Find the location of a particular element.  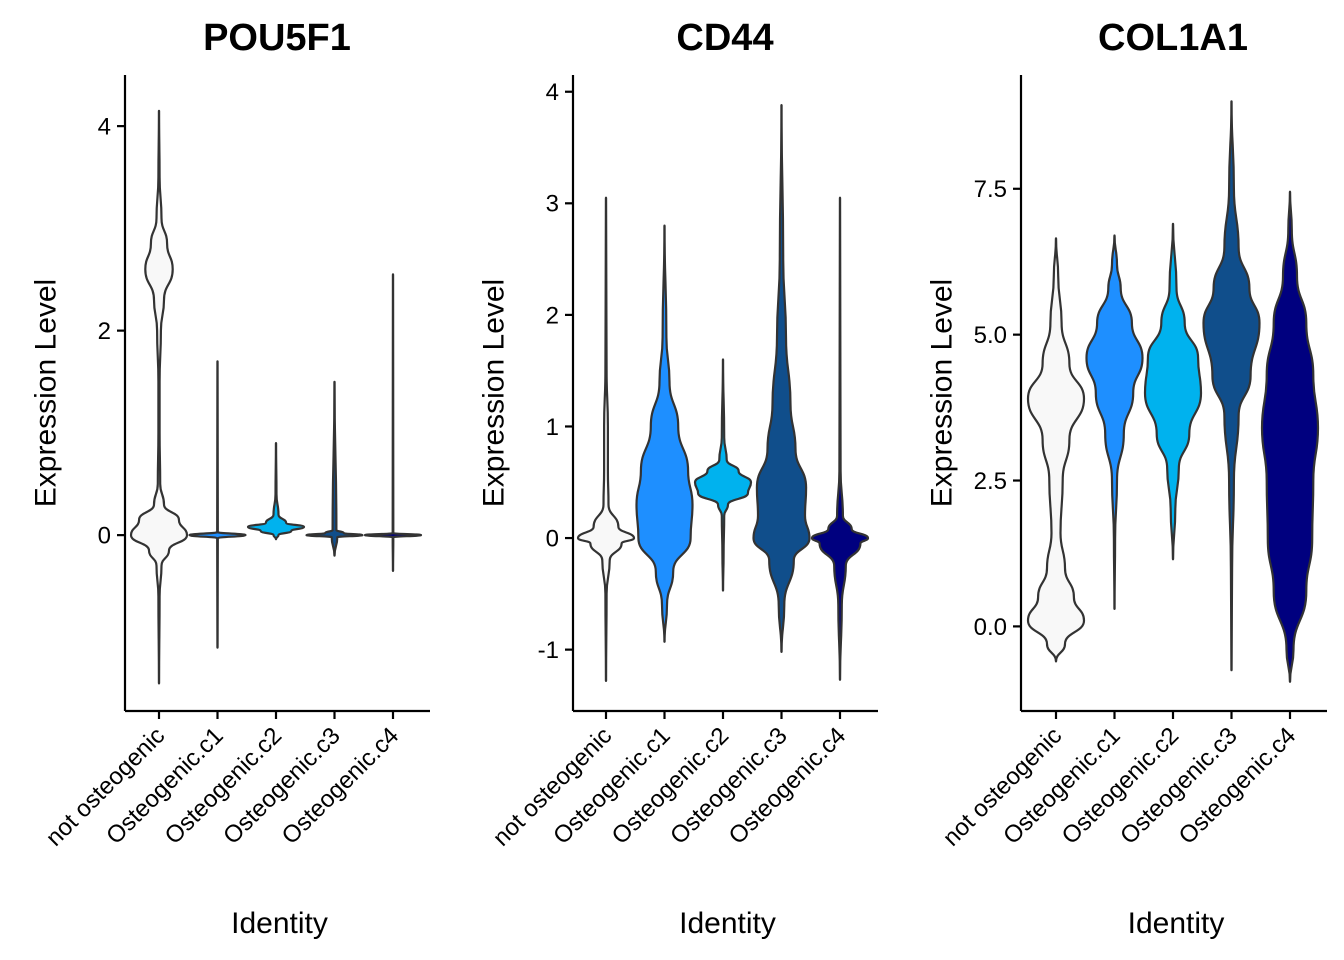

y-tick-label: 1 is located at coordinates (552, 427).